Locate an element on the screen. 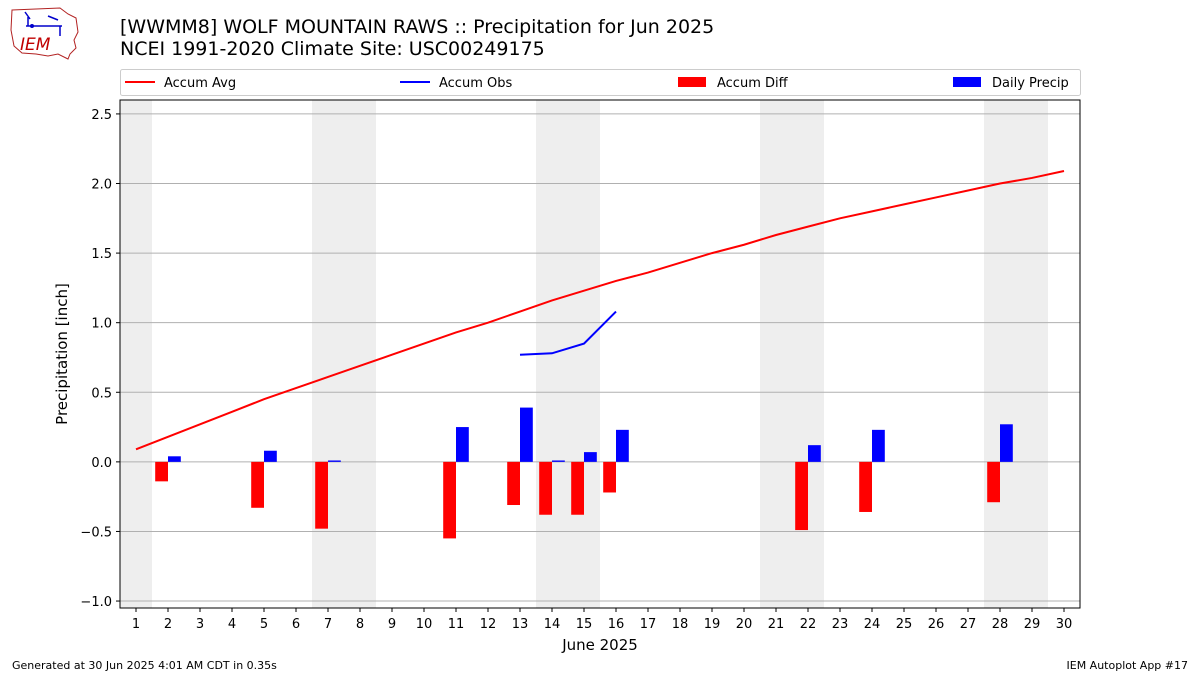 This screenshot has width=1200, height=675. x-tick-label: 11 is located at coordinates (456, 624).